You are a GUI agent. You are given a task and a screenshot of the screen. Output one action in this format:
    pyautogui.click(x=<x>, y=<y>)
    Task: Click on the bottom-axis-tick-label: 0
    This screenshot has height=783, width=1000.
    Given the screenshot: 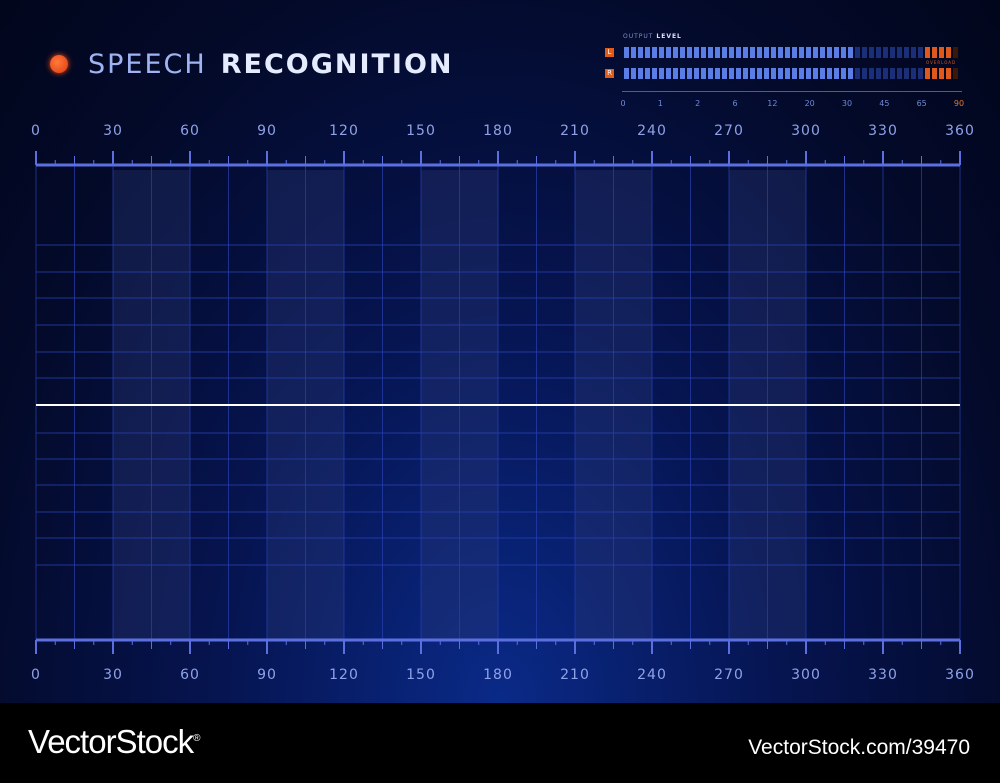 What is the action you would take?
    pyautogui.click(x=36, y=675)
    